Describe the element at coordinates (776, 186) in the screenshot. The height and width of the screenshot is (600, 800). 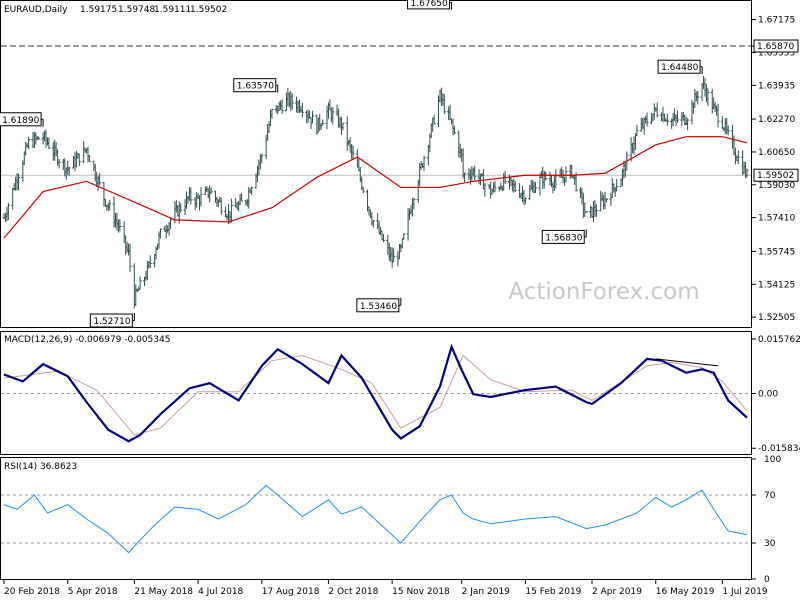
I see `price-y-tick-label: 1.59030` at that location.